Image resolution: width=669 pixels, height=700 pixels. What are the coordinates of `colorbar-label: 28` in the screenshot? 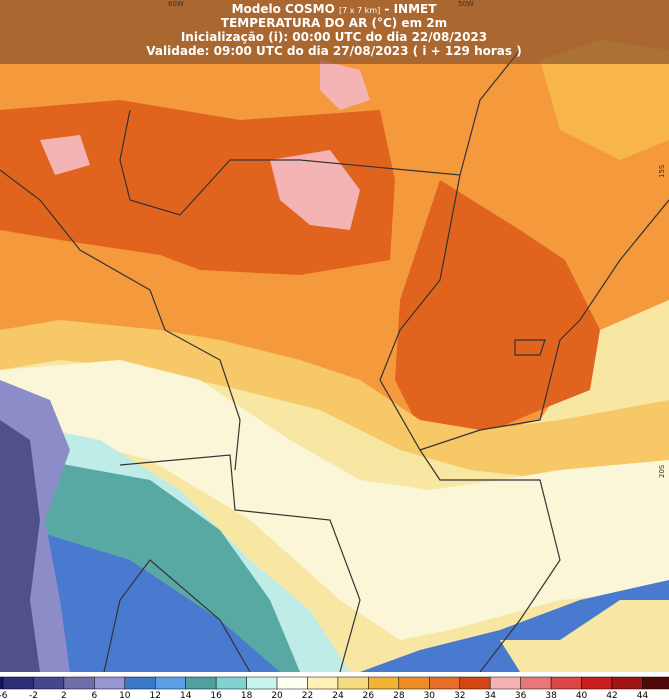 It's located at (399, 695).